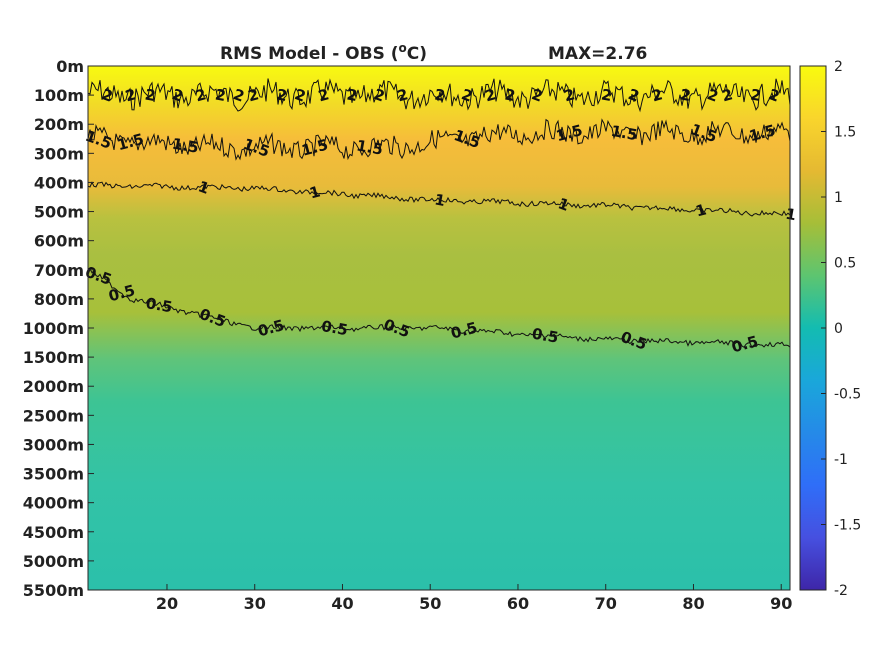 The width and height of the screenshot is (875, 656). Describe the element at coordinates (53, 444) in the screenshot. I see `y-tick-label: 3000m` at that location.